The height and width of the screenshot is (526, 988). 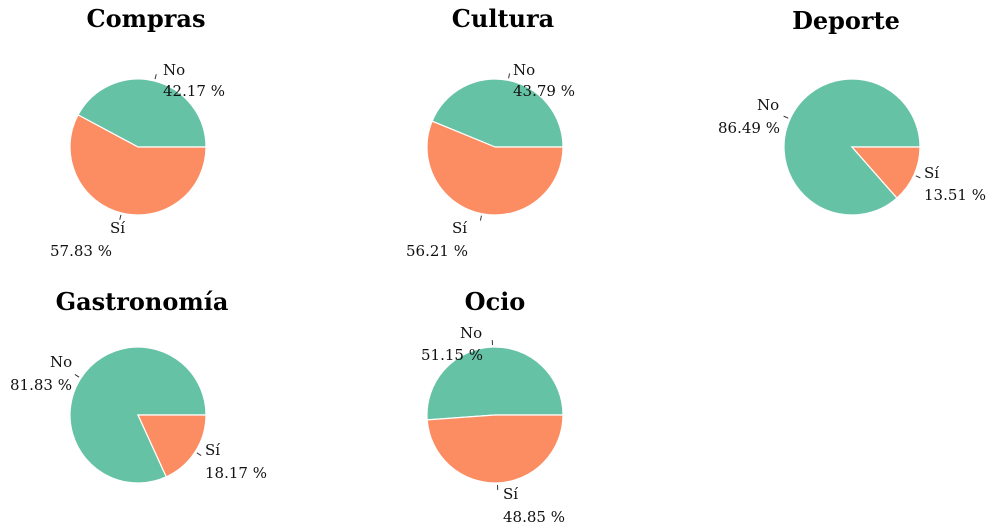 I want to click on pie-panel-2: Cultura No 43.79 % Sí 56.21 %, so click(x=490, y=132).